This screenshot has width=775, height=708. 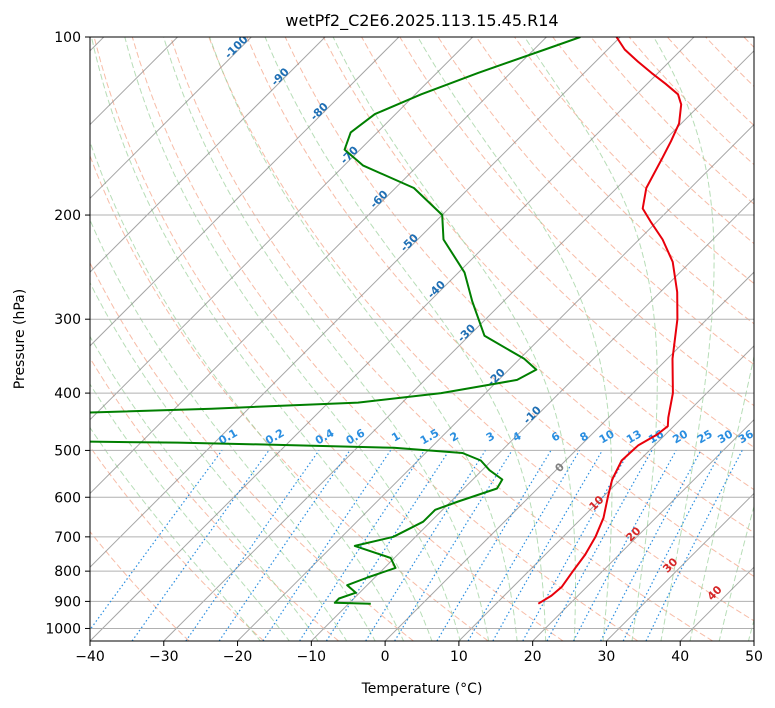 I want to click on x-tick-label: 10, so click(x=459, y=657).